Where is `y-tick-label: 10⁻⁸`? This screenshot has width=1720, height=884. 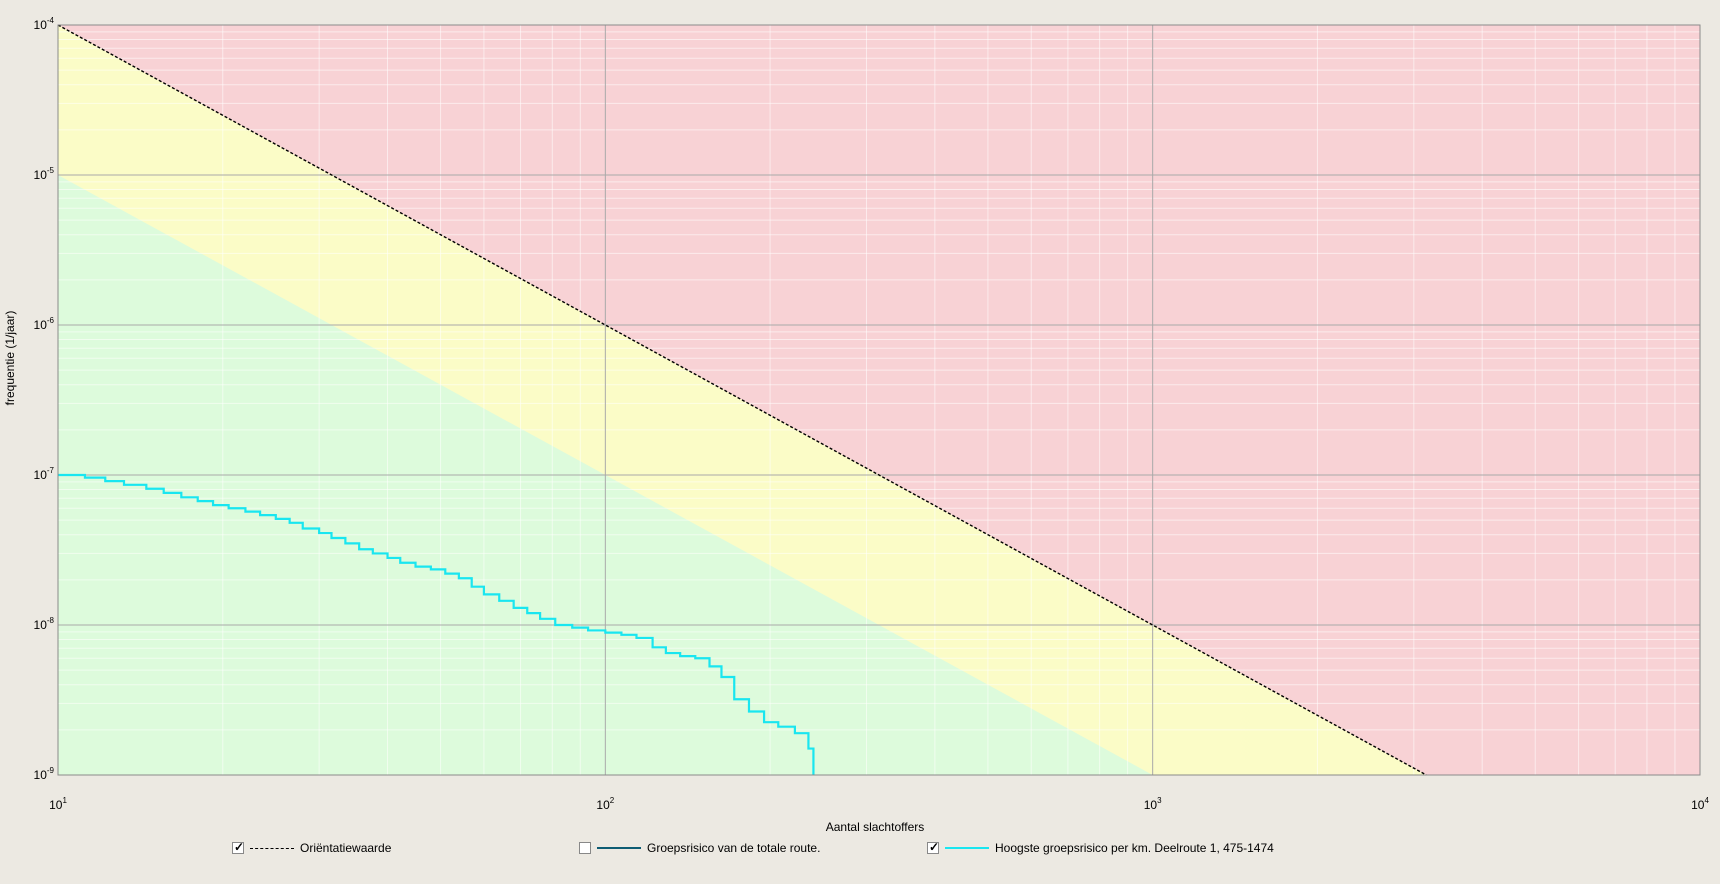 y-tick-label: 10⁻⁸ is located at coordinates (44, 624).